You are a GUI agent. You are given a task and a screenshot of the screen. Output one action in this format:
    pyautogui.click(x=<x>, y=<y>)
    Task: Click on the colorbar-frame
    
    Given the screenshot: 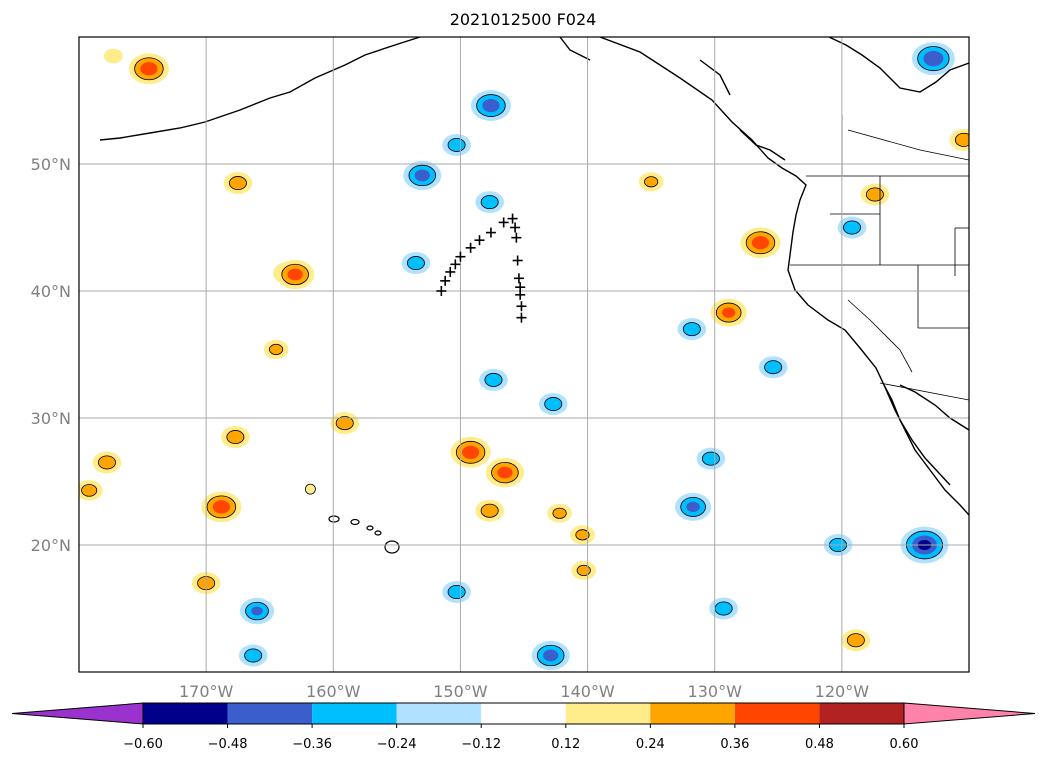 What is the action you would take?
    pyautogui.click(x=523, y=713)
    